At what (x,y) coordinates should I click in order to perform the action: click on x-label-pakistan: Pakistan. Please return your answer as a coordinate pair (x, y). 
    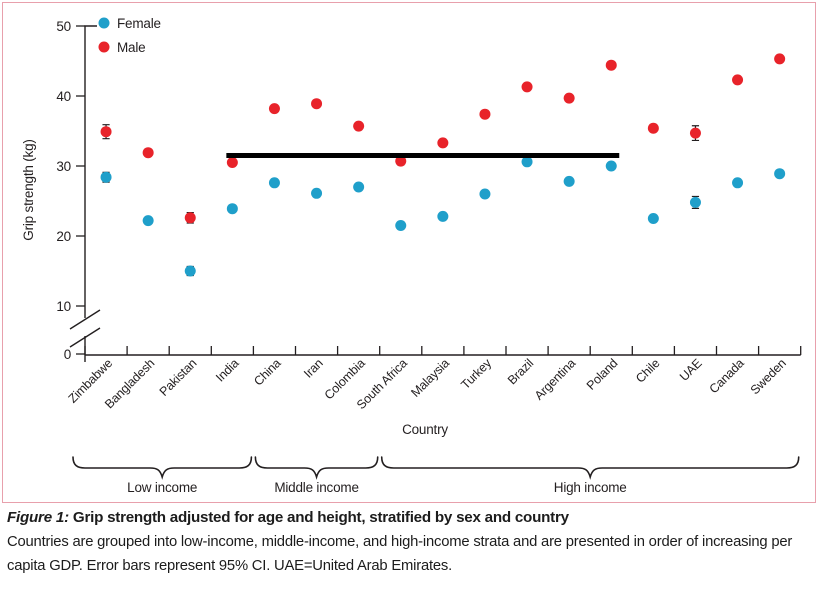
    Looking at the image, I should click on (178, 377).